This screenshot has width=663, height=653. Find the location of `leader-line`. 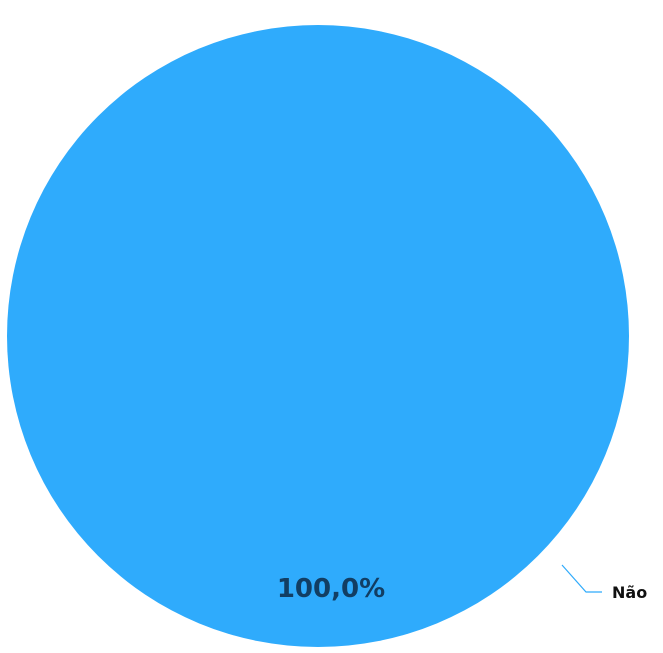

leader-line is located at coordinates (581, 578).